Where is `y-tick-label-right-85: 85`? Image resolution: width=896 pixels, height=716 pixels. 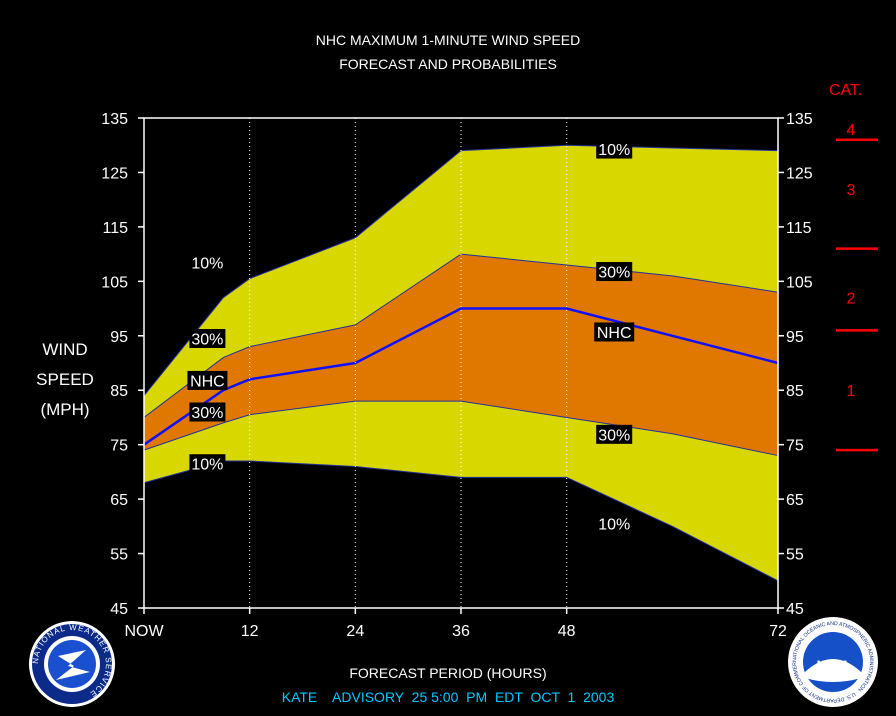
y-tick-label-right-85: 85 is located at coordinates (795, 391).